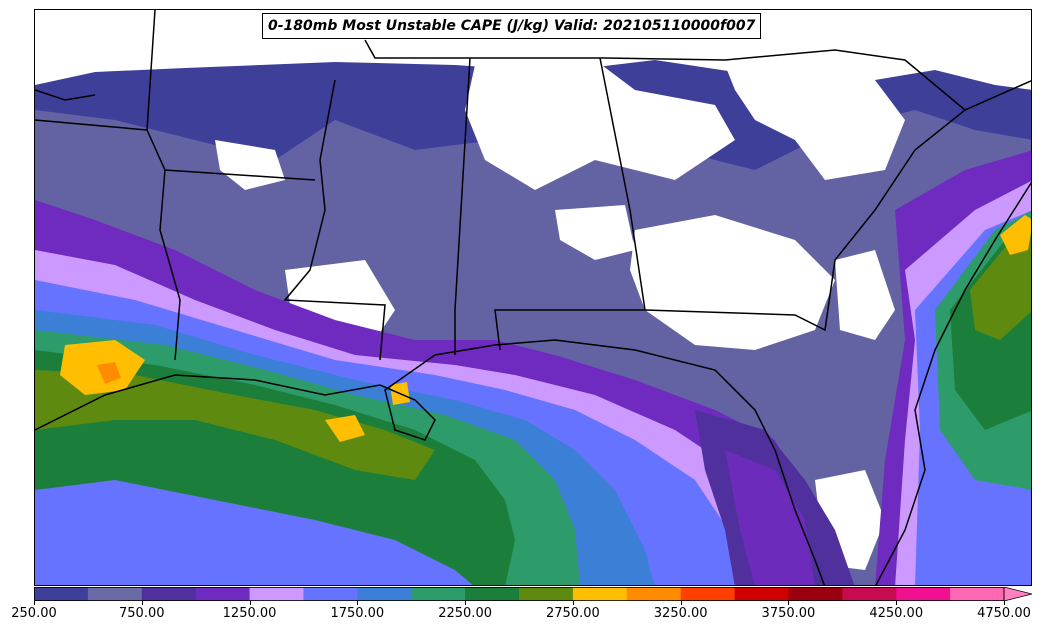 The height and width of the screenshot is (633, 1042). Describe the element at coordinates (1000, 283) in the screenshot. I see `cape-region-2500-east` at that location.